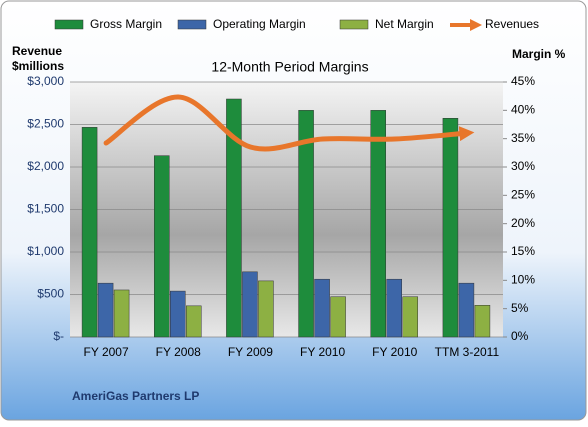  Describe the element at coordinates (523, 138) in the screenshot. I see `y2-tick-label: 35%` at that location.